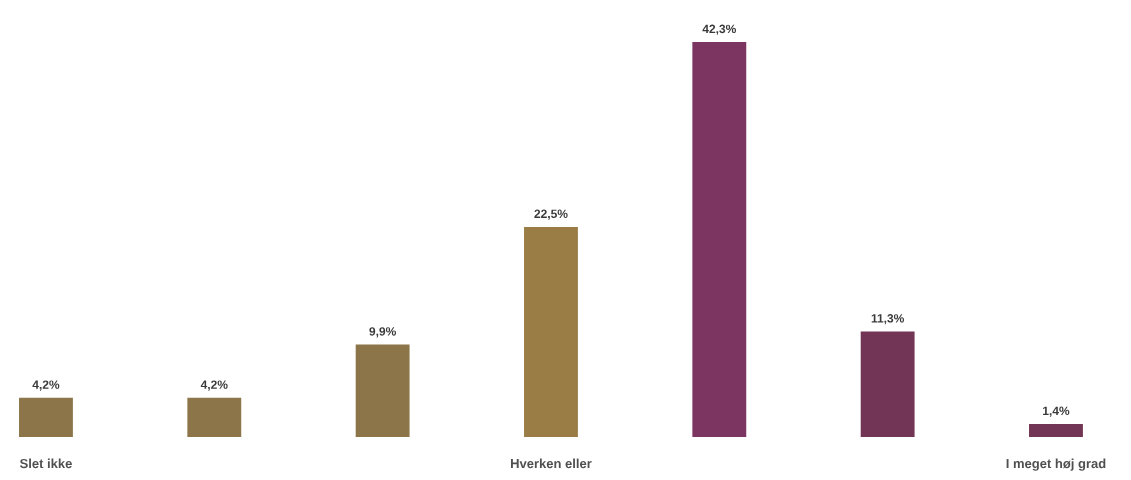  What do you see at coordinates (551, 214) in the screenshot?
I see `data-label: 22,5%` at bounding box center [551, 214].